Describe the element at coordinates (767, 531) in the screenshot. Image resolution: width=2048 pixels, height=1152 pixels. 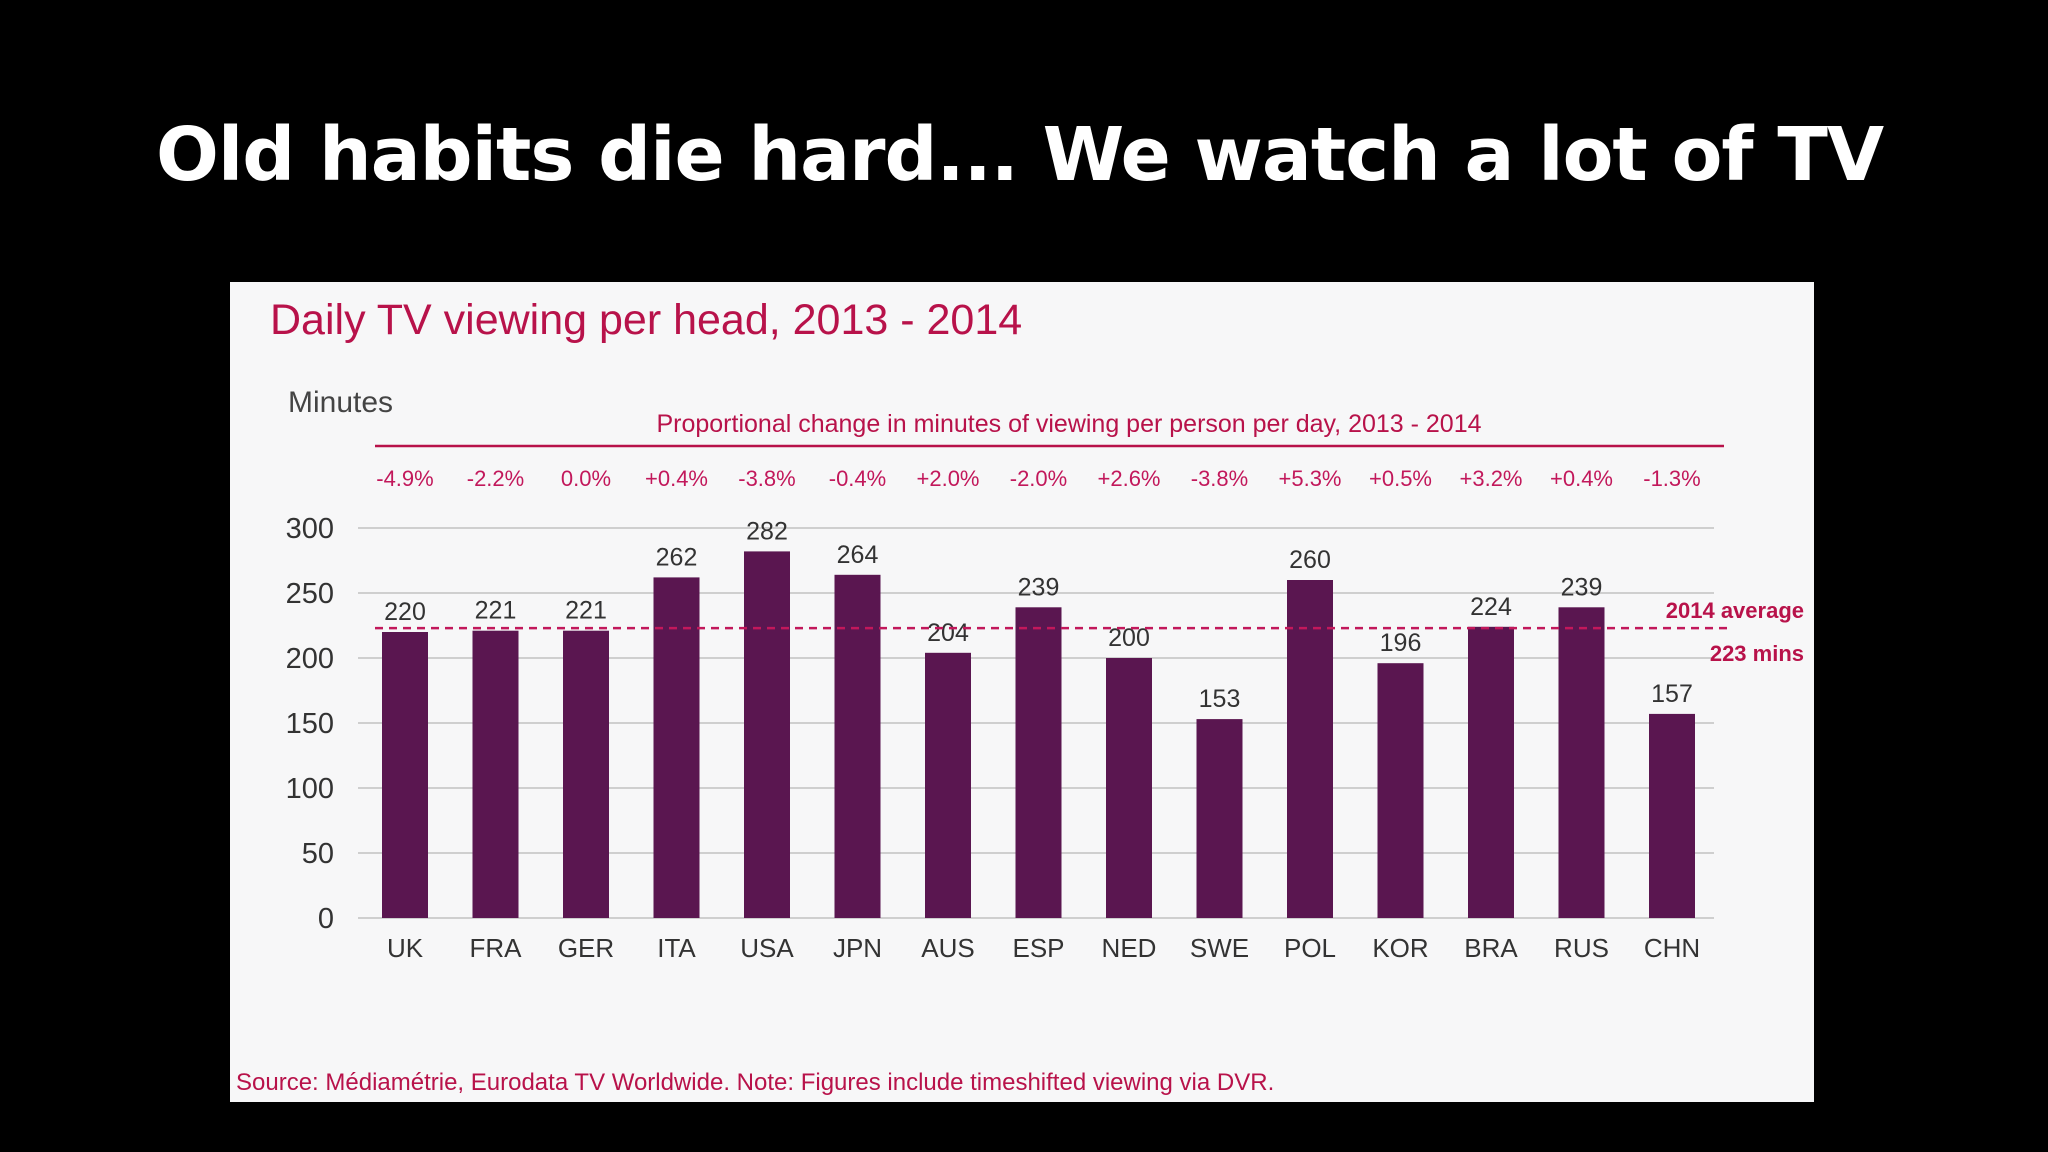
I see `value-label-usa: 282` at that location.